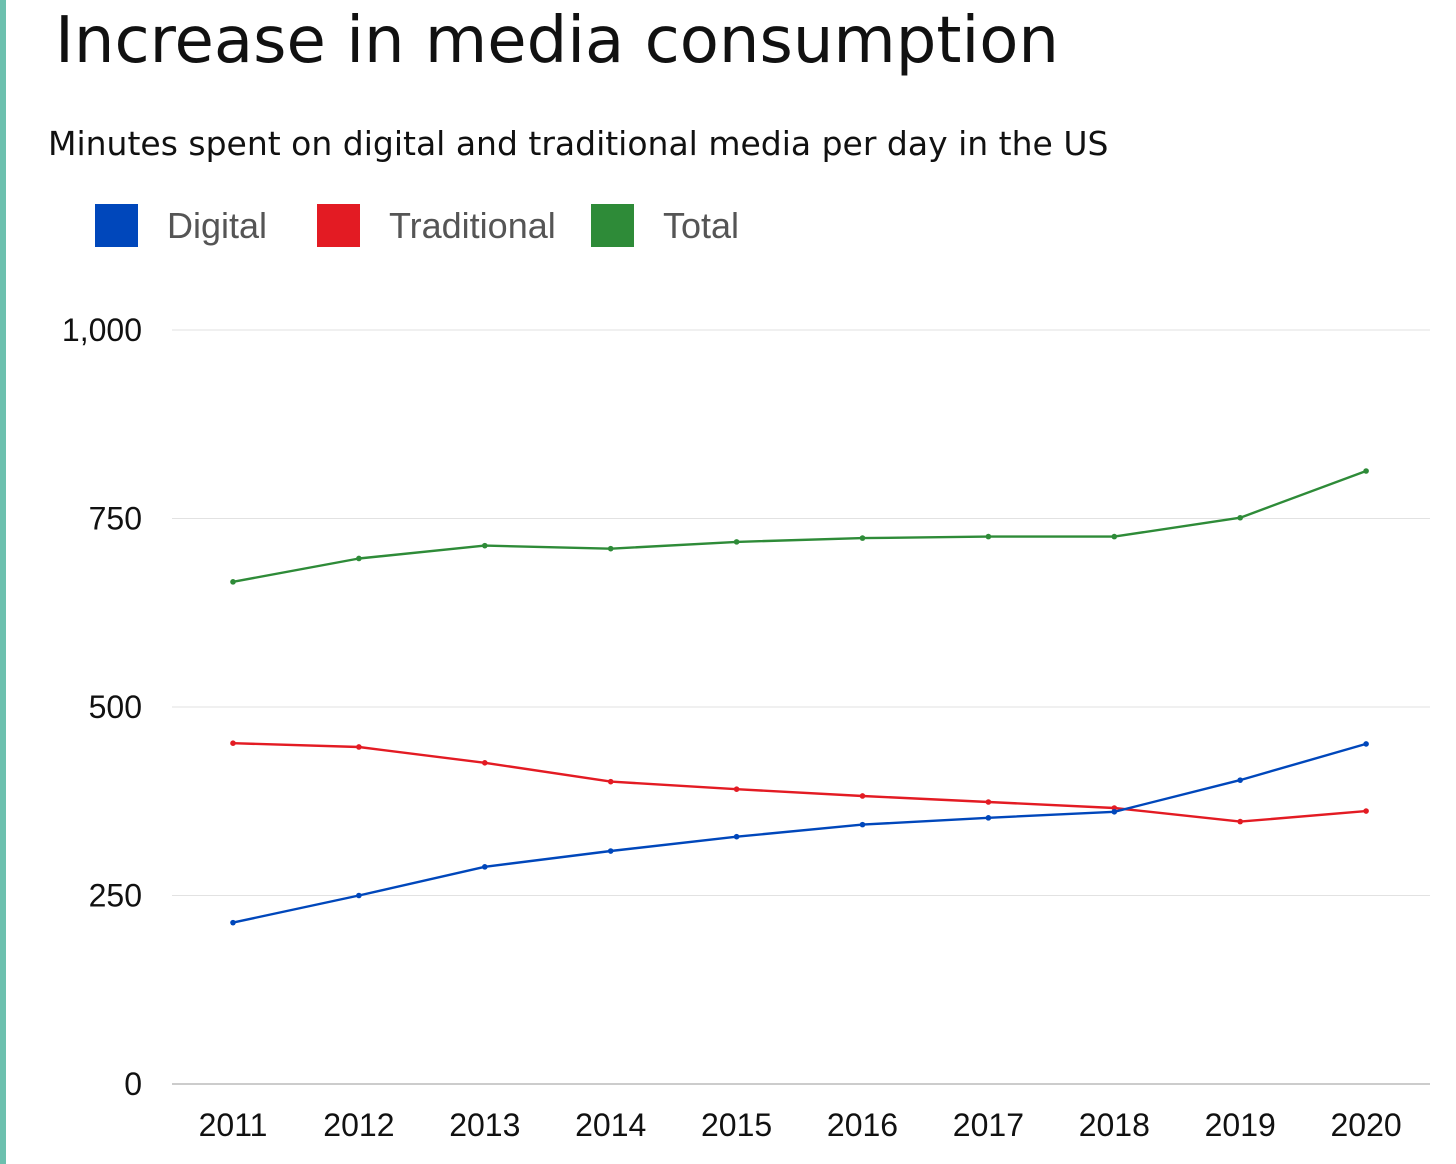 The width and height of the screenshot is (1456, 1164). Describe the element at coordinates (358, 1125) in the screenshot. I see `x-tick-label: 2012` at that location.